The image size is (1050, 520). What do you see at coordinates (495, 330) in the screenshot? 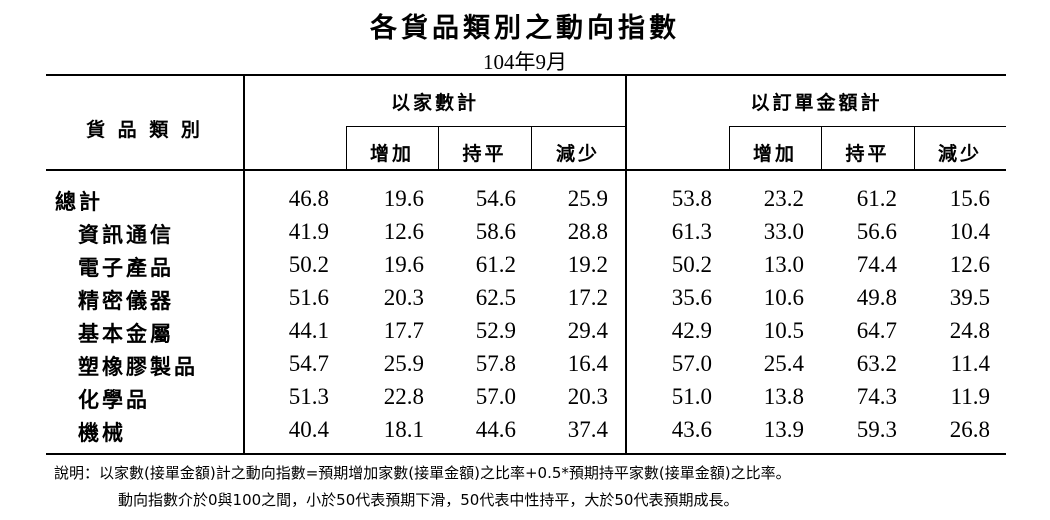
I see `cell-count-flat: 52.9` at bounding box center [495, 330].